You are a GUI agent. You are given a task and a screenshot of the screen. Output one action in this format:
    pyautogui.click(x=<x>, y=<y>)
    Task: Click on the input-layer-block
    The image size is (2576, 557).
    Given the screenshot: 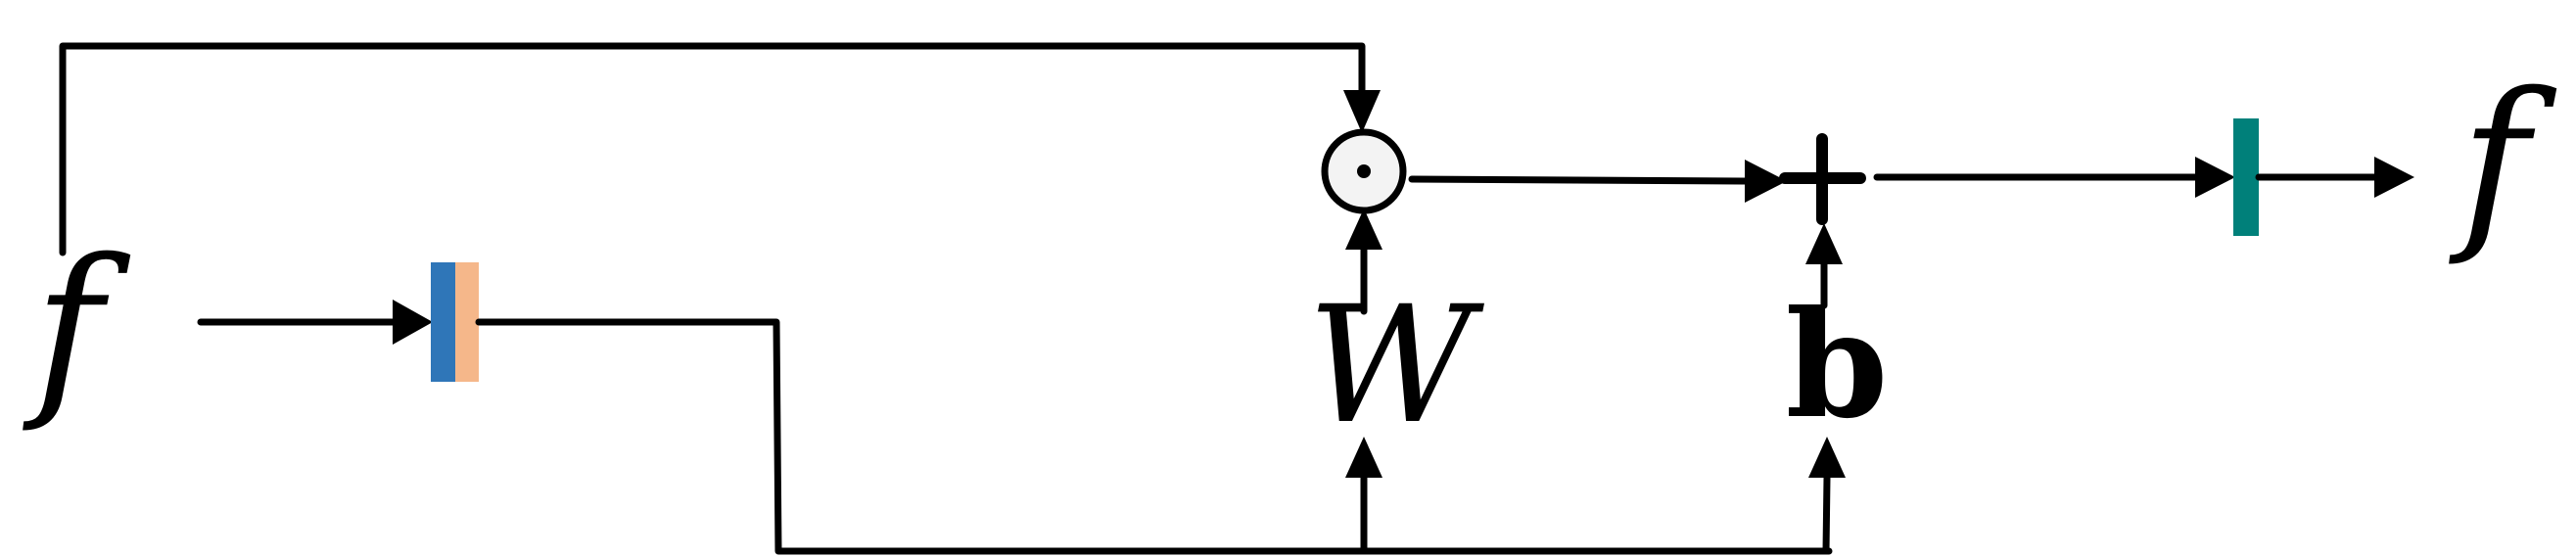 What is the action you would take?
    pyautogui.click(x=455, y=322)
    